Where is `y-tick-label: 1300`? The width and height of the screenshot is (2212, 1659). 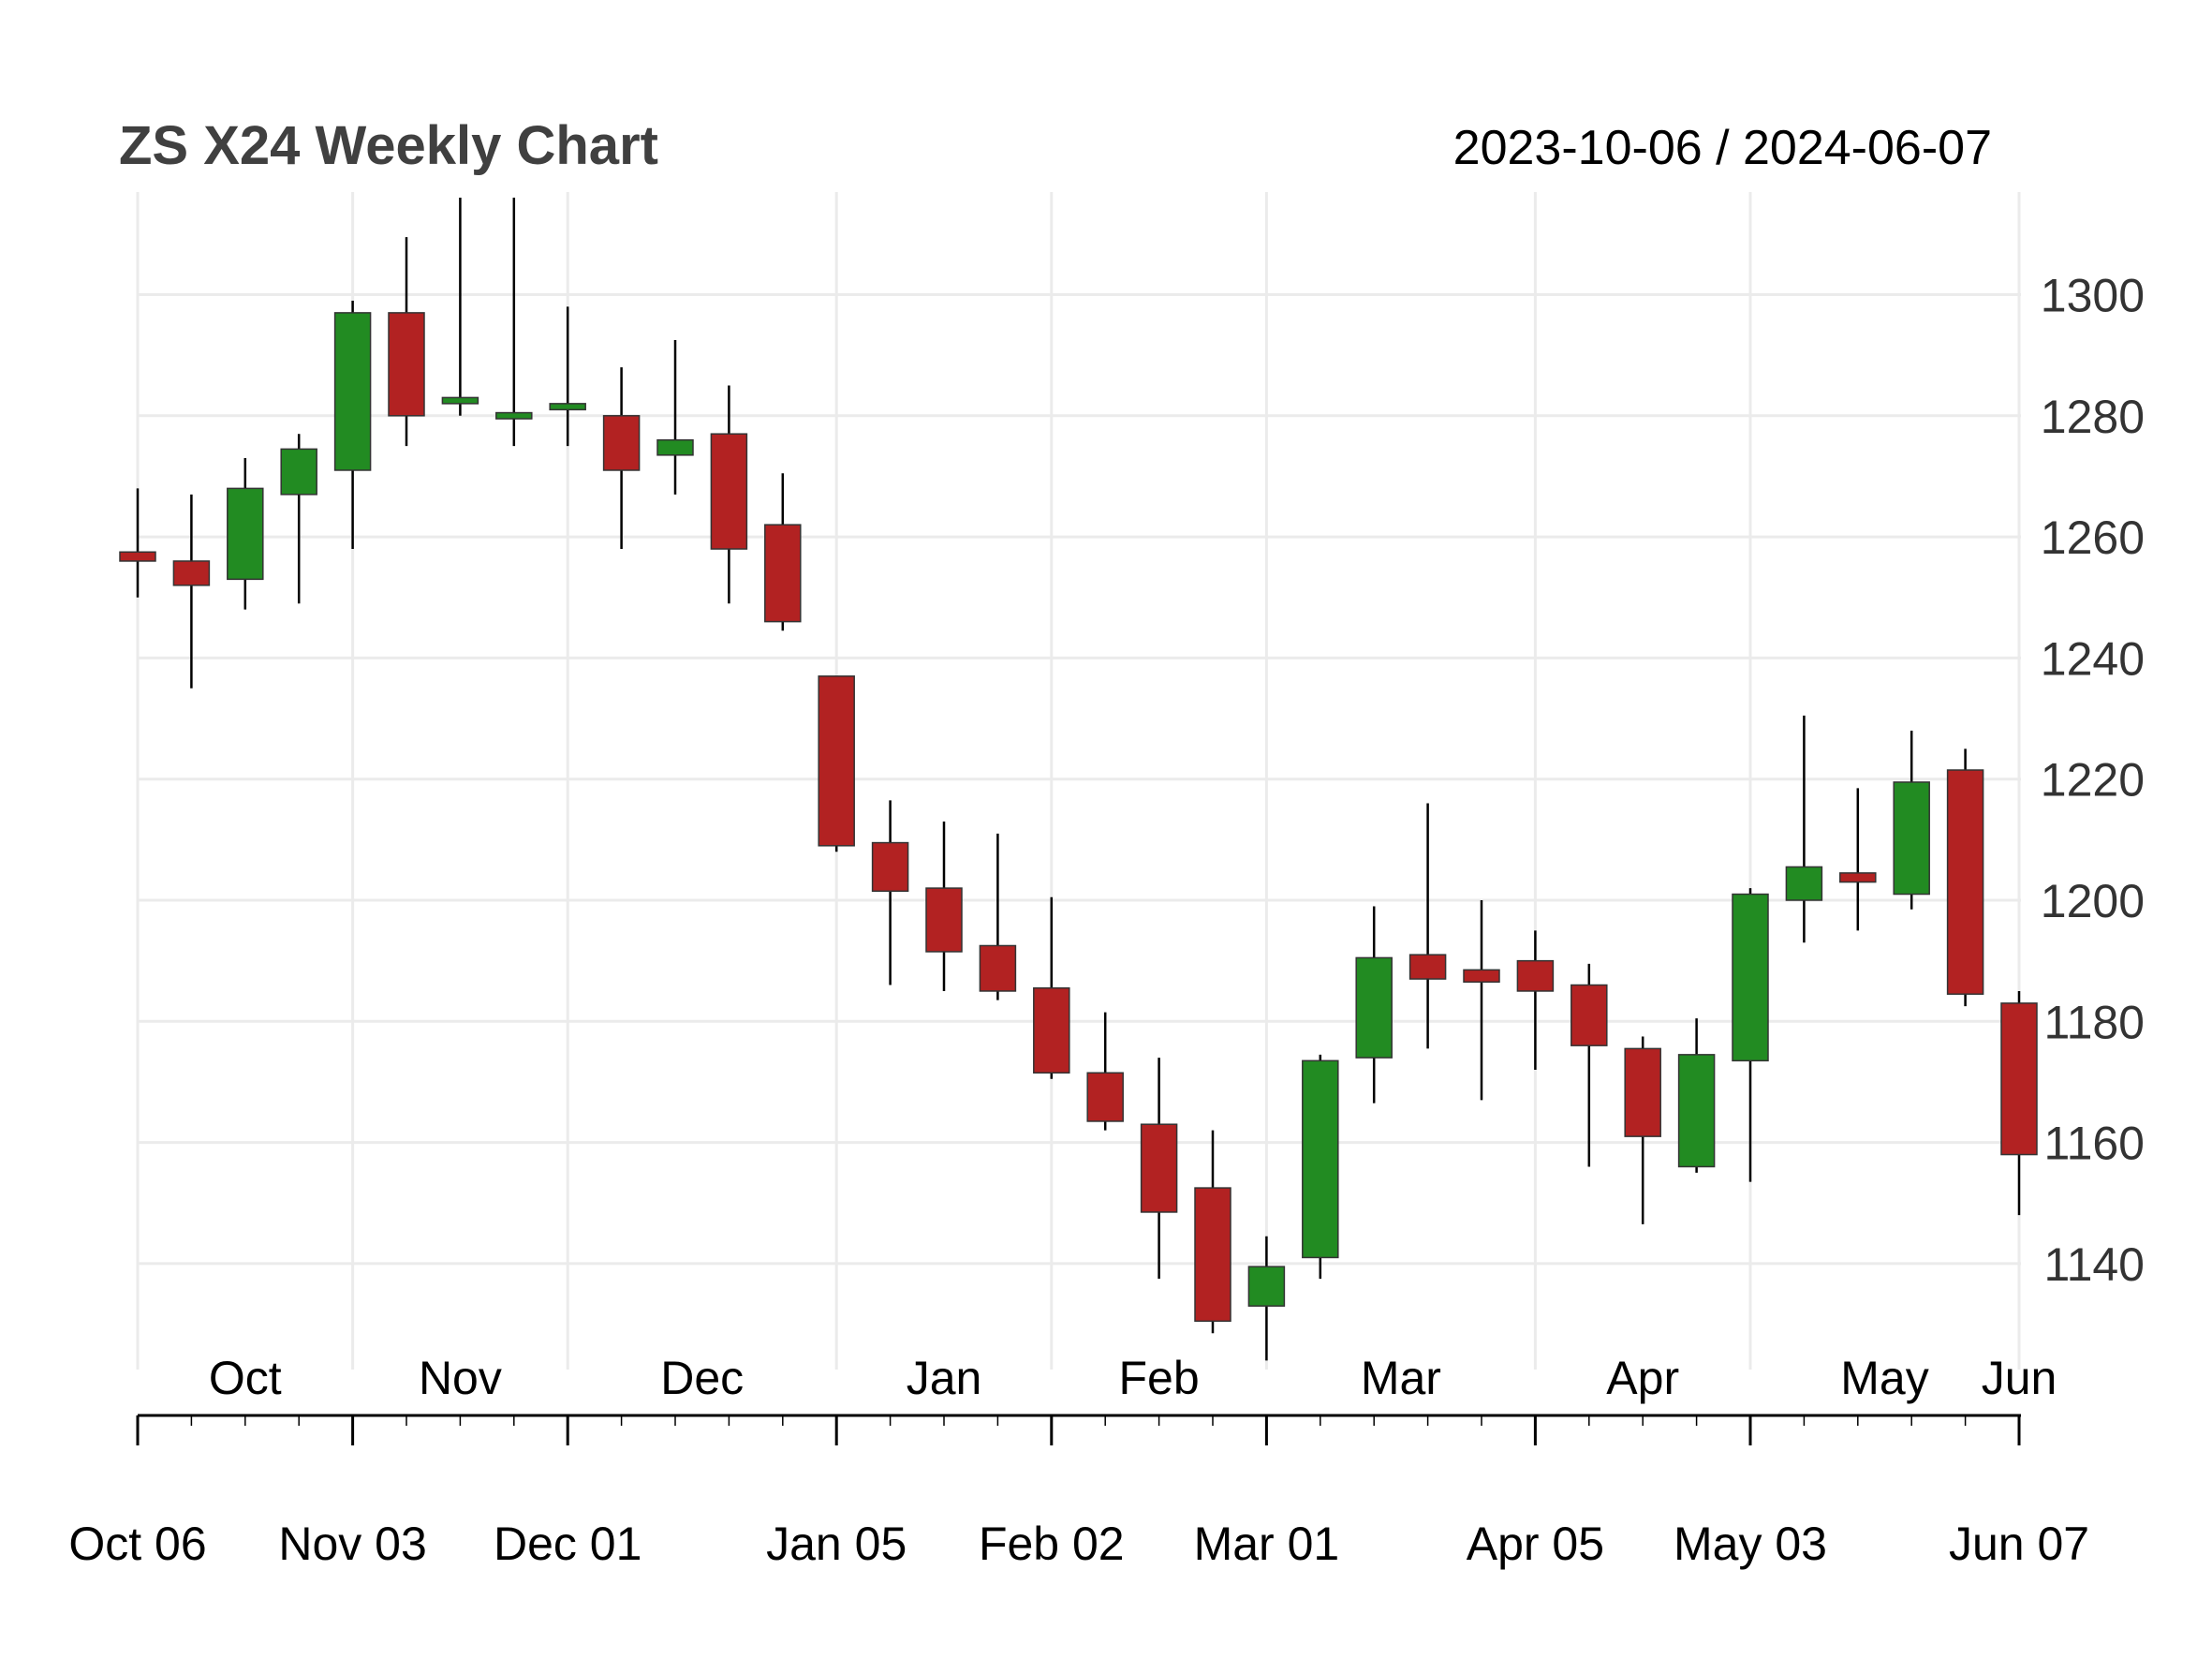 y-tick-label: 1300 is located at coordinates (2093, 296).